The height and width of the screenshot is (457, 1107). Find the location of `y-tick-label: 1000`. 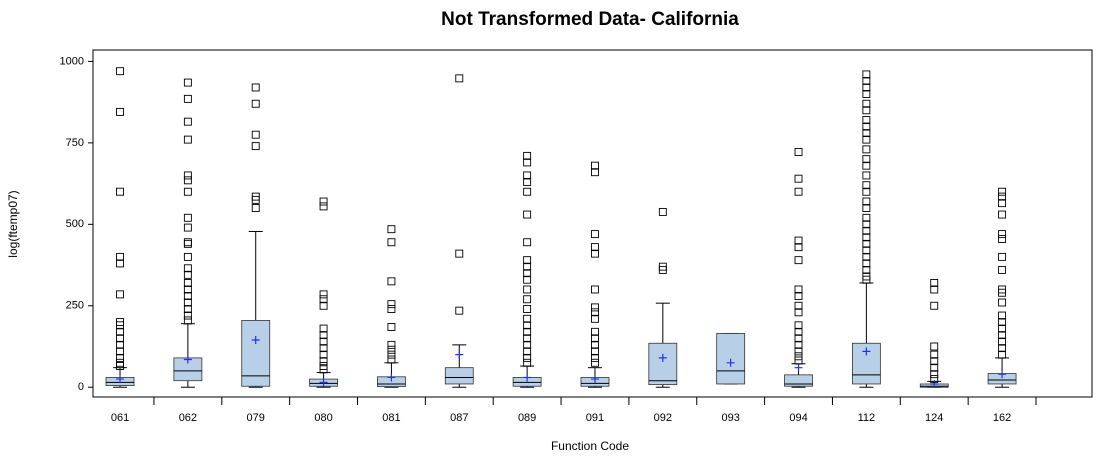

y-tick-label: 1000 is located at coordinates (72, 61).